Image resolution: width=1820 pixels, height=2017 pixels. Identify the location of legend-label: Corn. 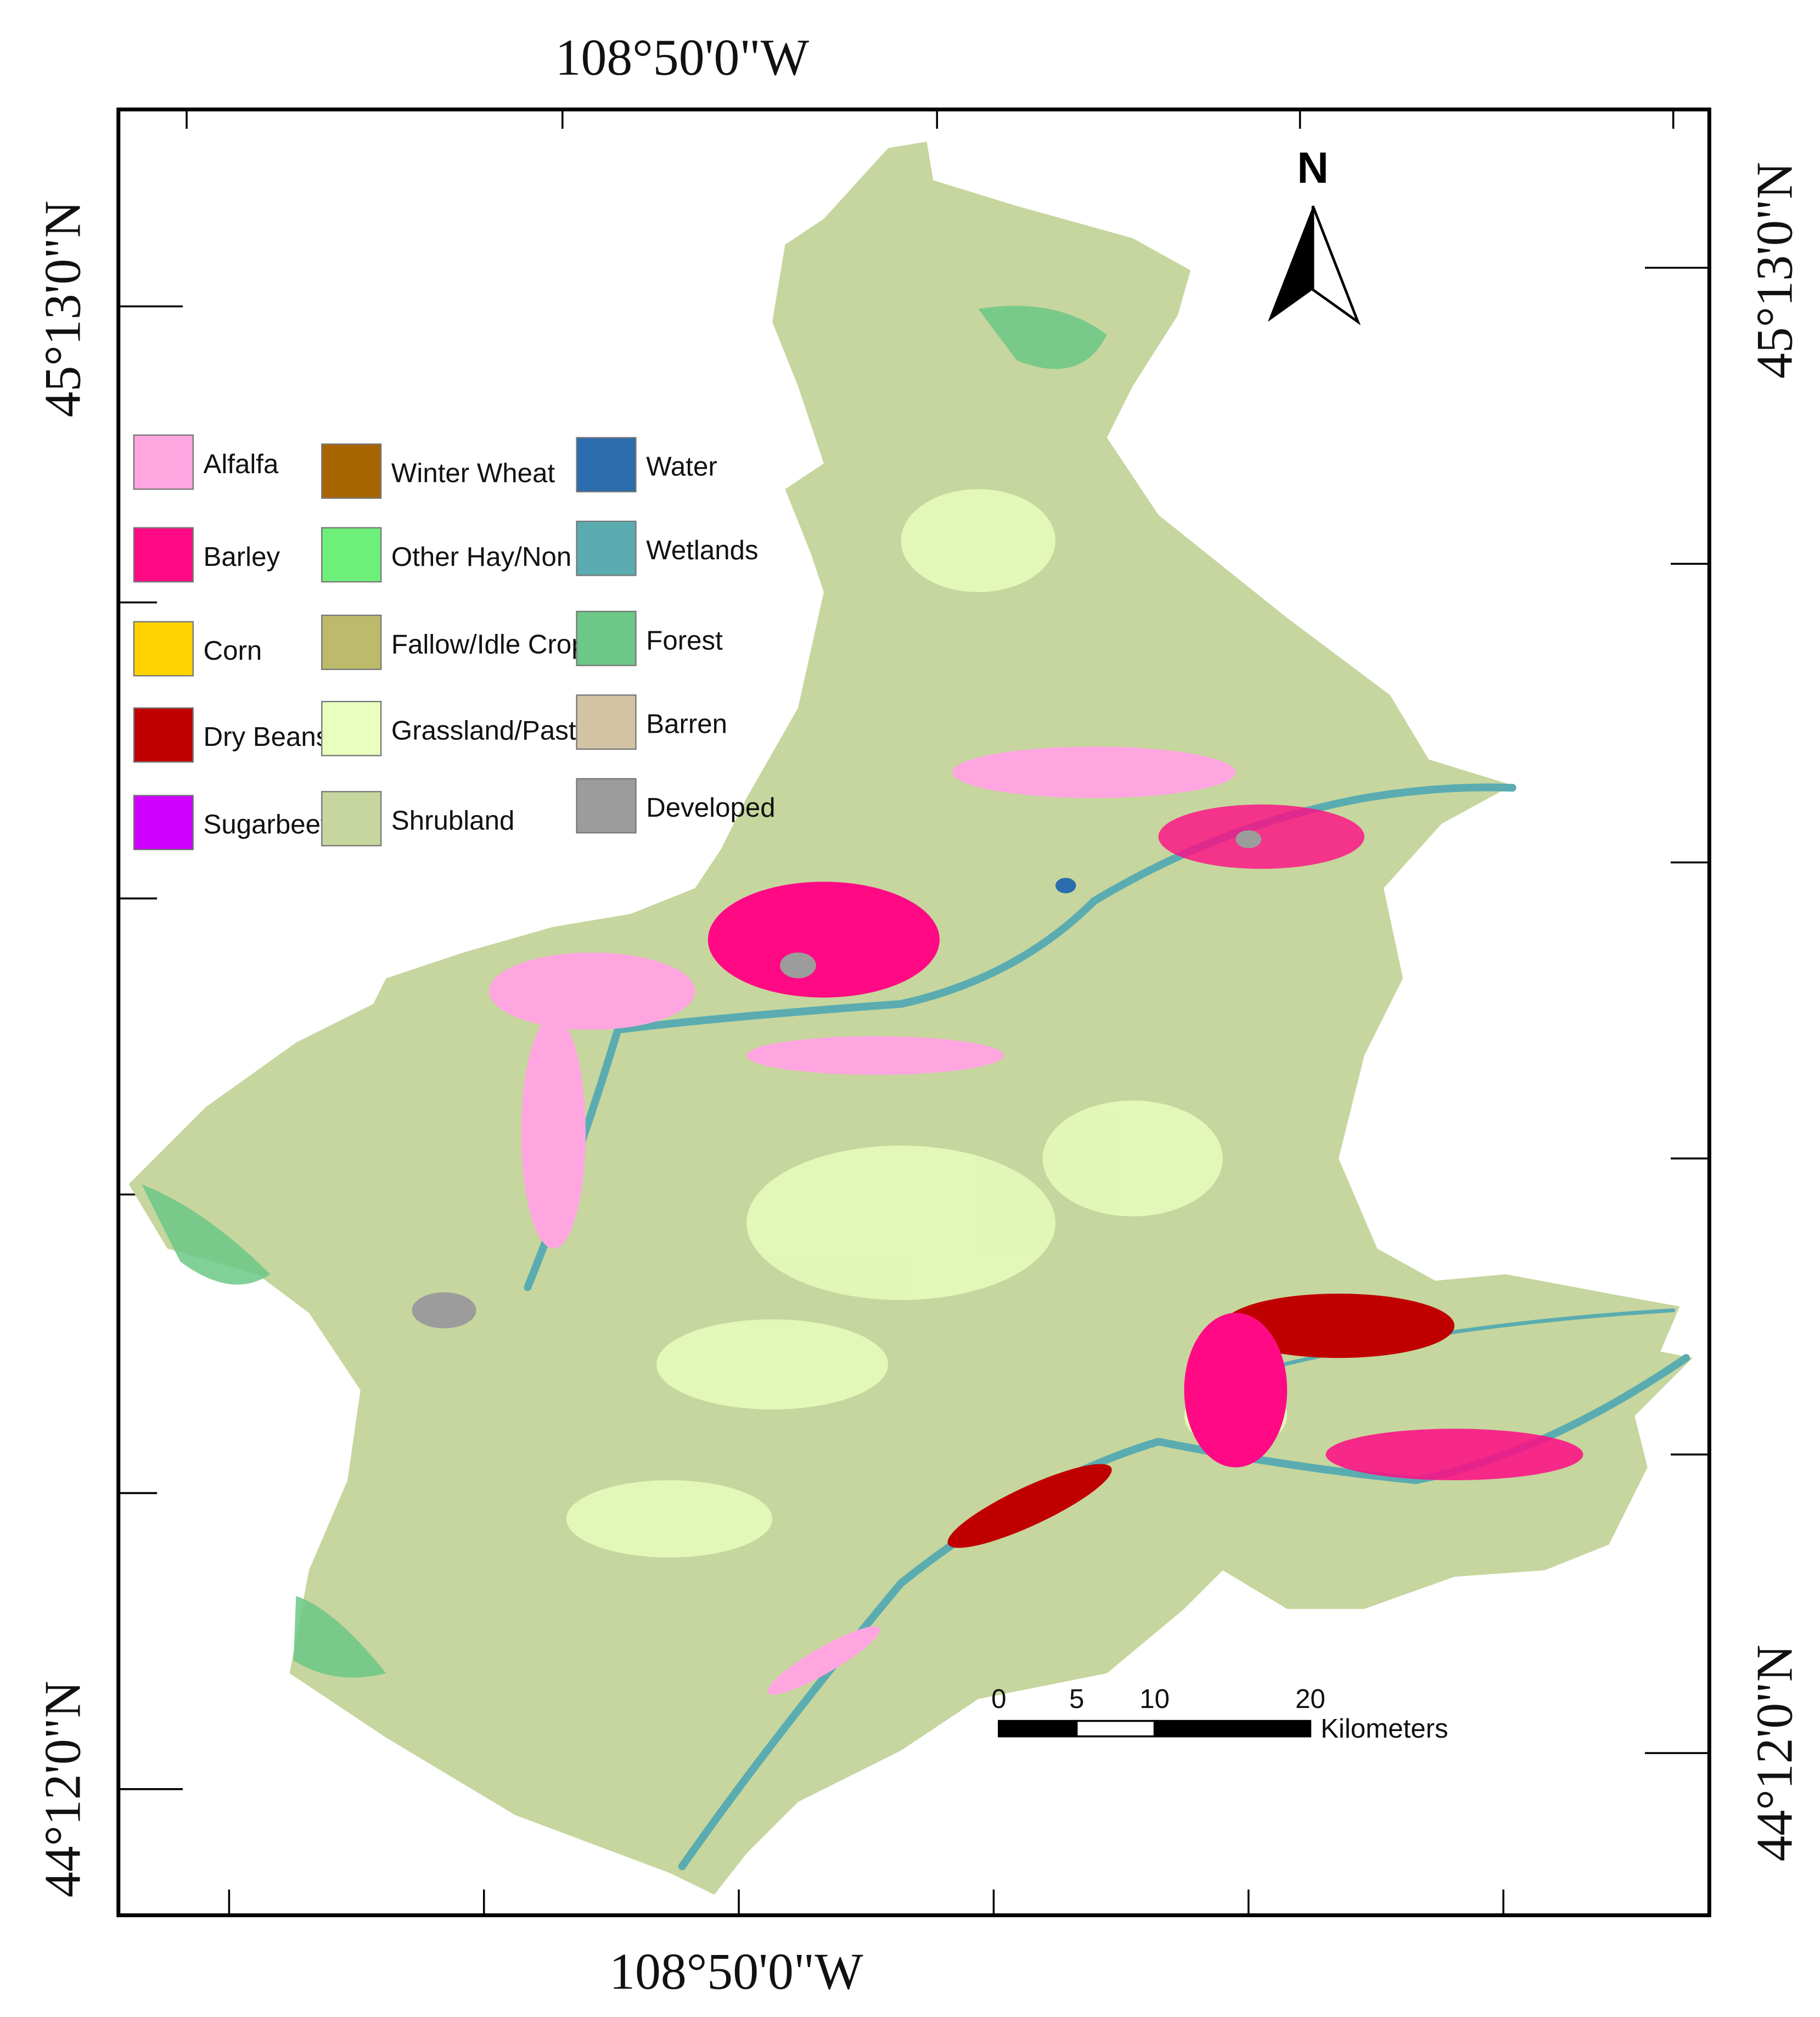
(233, 651).